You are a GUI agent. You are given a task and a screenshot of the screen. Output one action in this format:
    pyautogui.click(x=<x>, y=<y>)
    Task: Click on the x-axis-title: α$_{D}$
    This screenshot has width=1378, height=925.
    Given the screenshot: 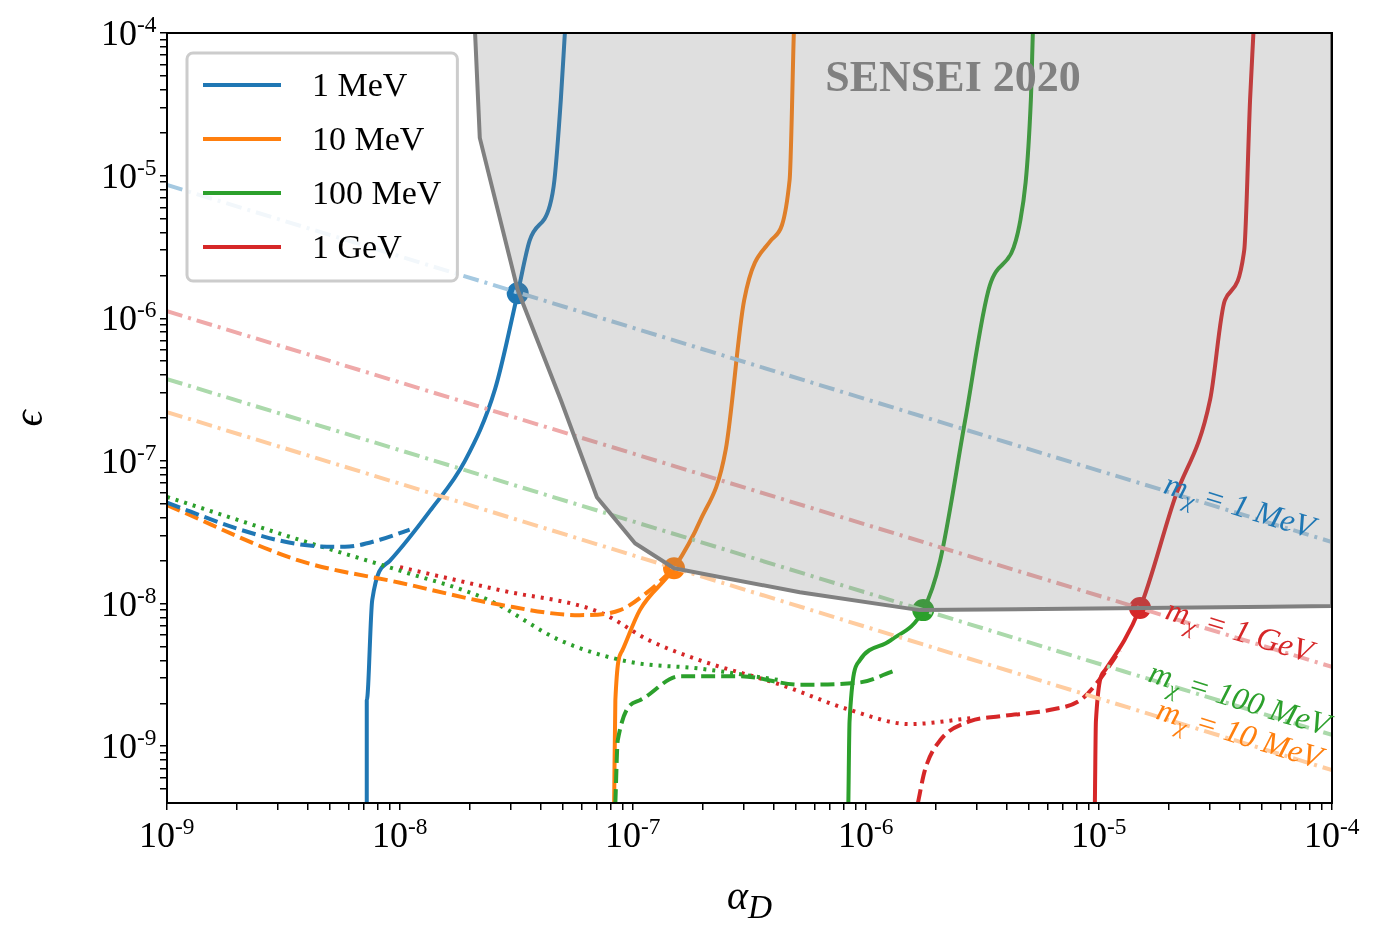 What is the action you would take?
    pyautogui.click(x=749, y=898)
    